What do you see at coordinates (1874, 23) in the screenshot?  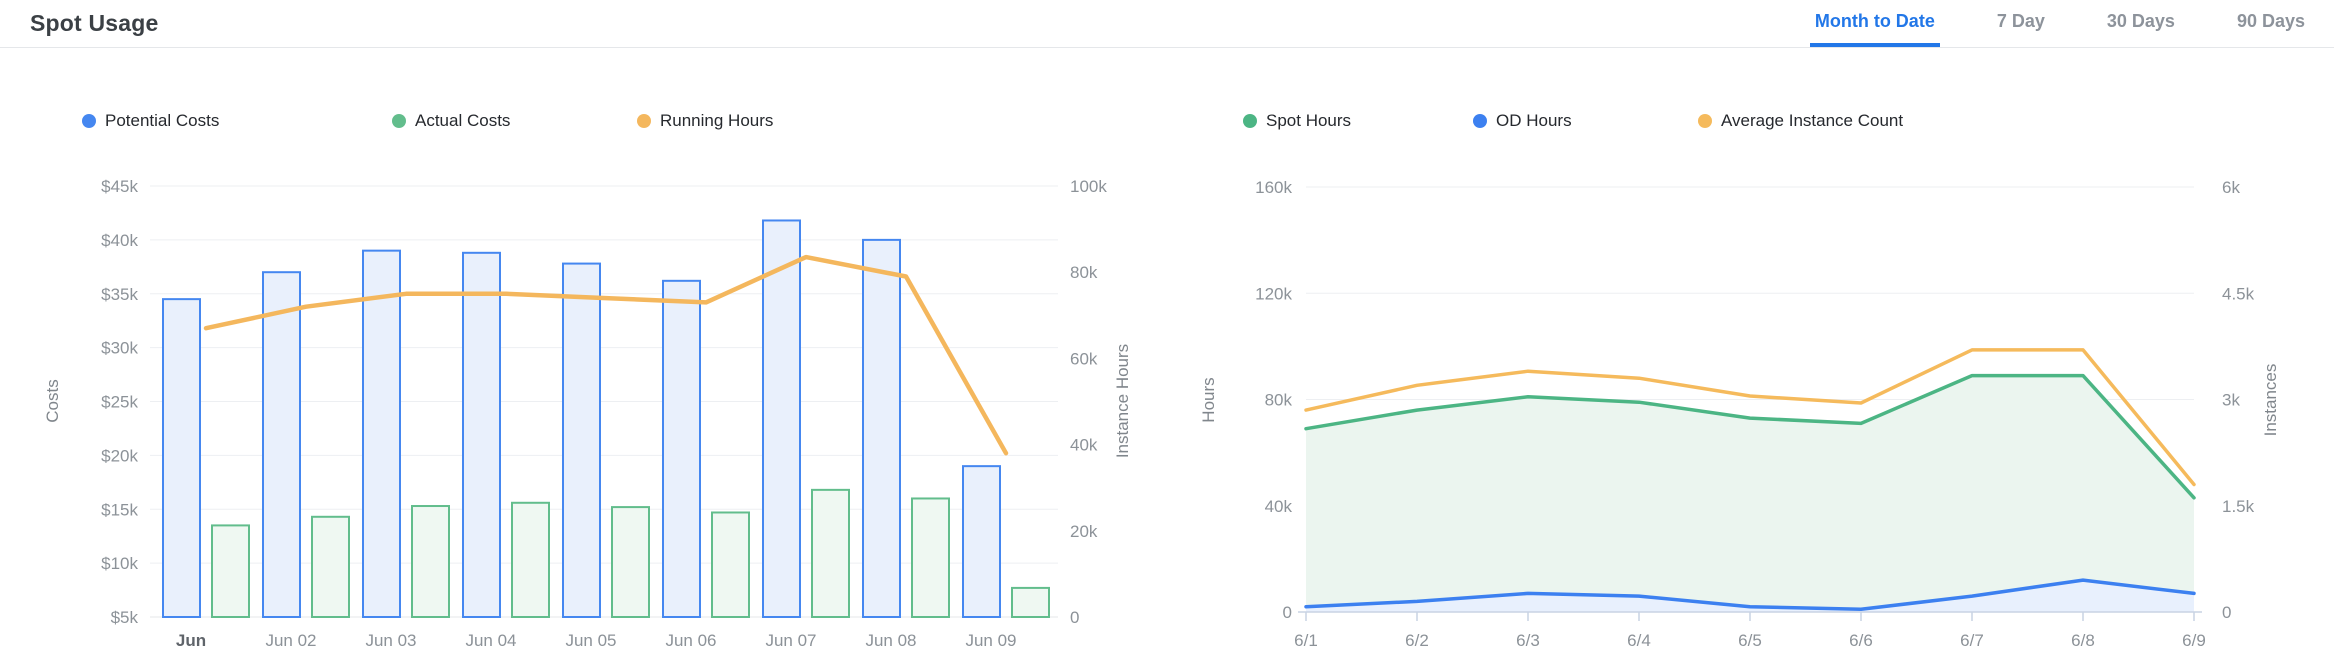 I see `tab-month-to-date: Month to Date` at bounding box center [1874, 23].